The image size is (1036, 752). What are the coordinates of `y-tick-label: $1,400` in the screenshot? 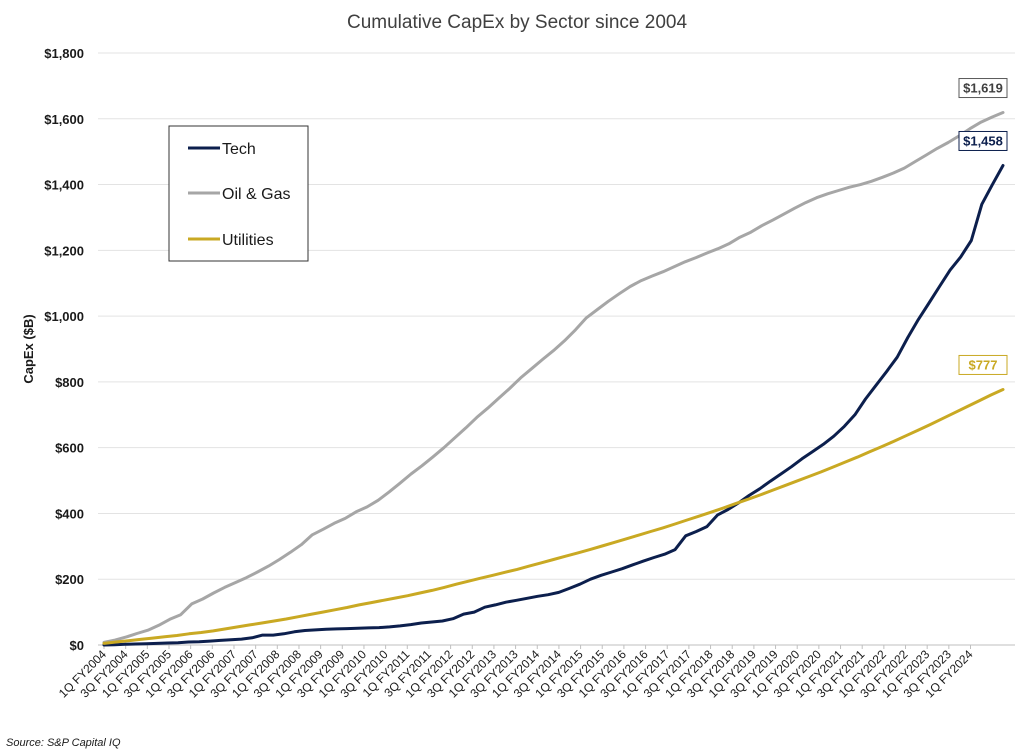 It's located at (64, 185).